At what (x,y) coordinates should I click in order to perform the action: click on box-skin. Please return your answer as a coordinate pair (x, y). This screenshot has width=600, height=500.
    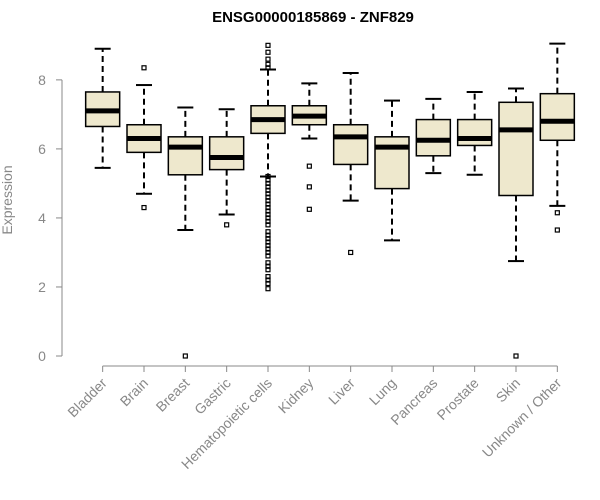
    Looking at the image, I should click on (516, 223).